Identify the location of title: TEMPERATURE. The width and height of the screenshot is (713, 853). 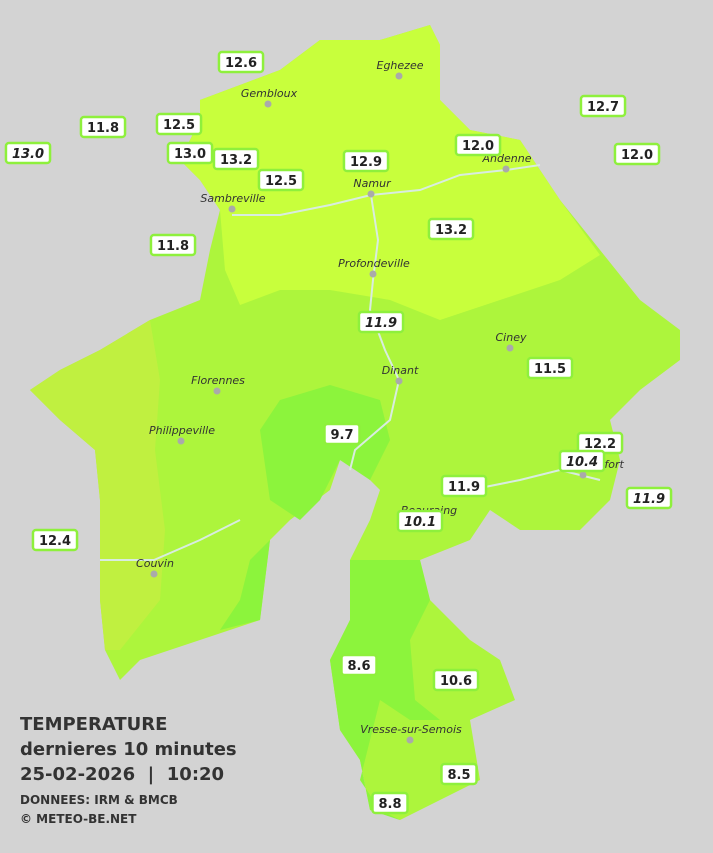
(93, 724).